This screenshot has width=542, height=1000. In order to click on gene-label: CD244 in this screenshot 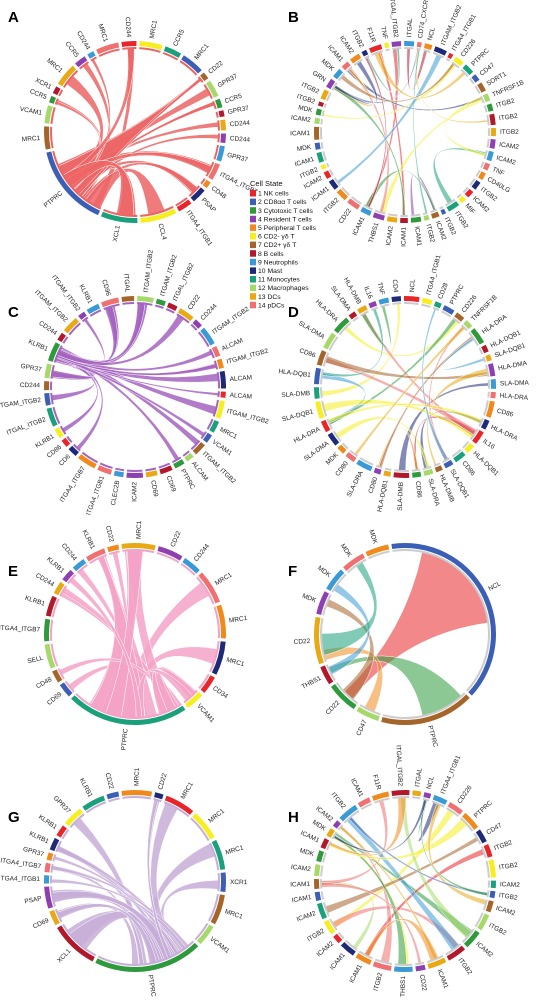, I will do `click(239, 124)`.